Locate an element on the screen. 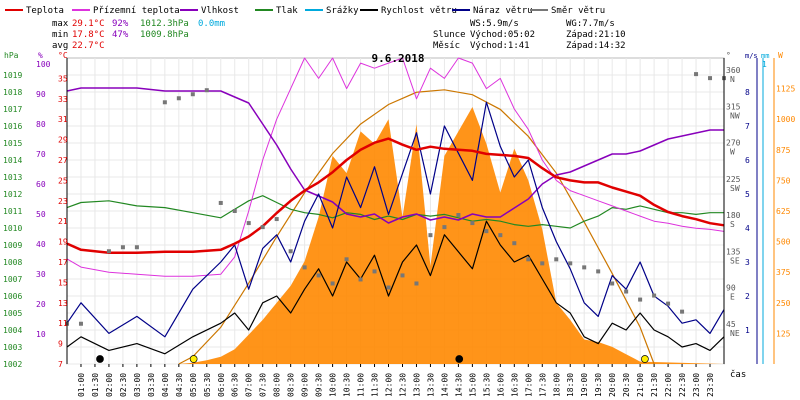  pressure-tick-label: 1014 is located at coordinates (12, 160).